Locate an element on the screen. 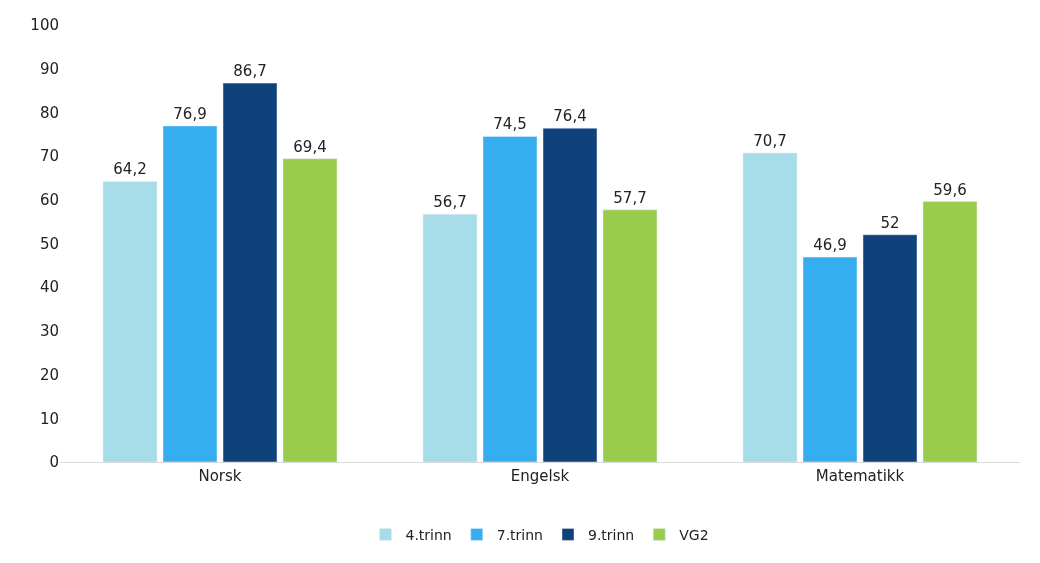 This screenshot has height=563, width=1040. y-tick-label: 30 is located at coordinates (49, 331).